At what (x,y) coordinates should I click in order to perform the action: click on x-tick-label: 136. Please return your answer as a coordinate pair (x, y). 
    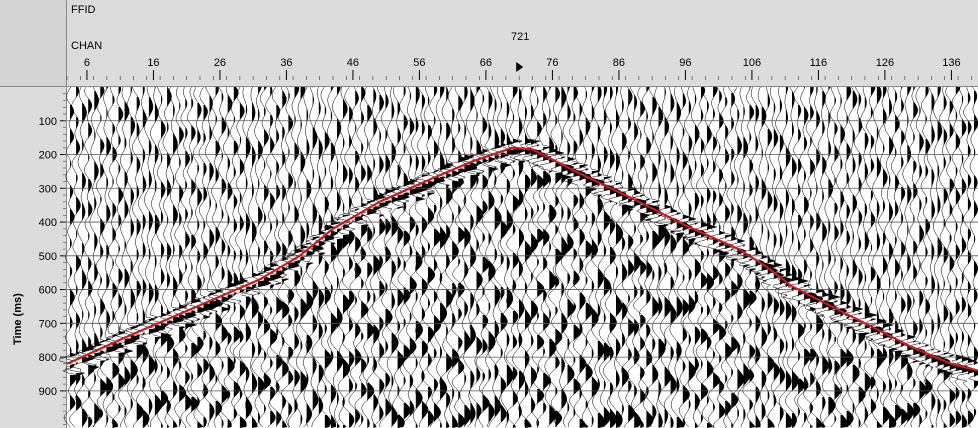
    Looking at the image, I should click on (951, 63).